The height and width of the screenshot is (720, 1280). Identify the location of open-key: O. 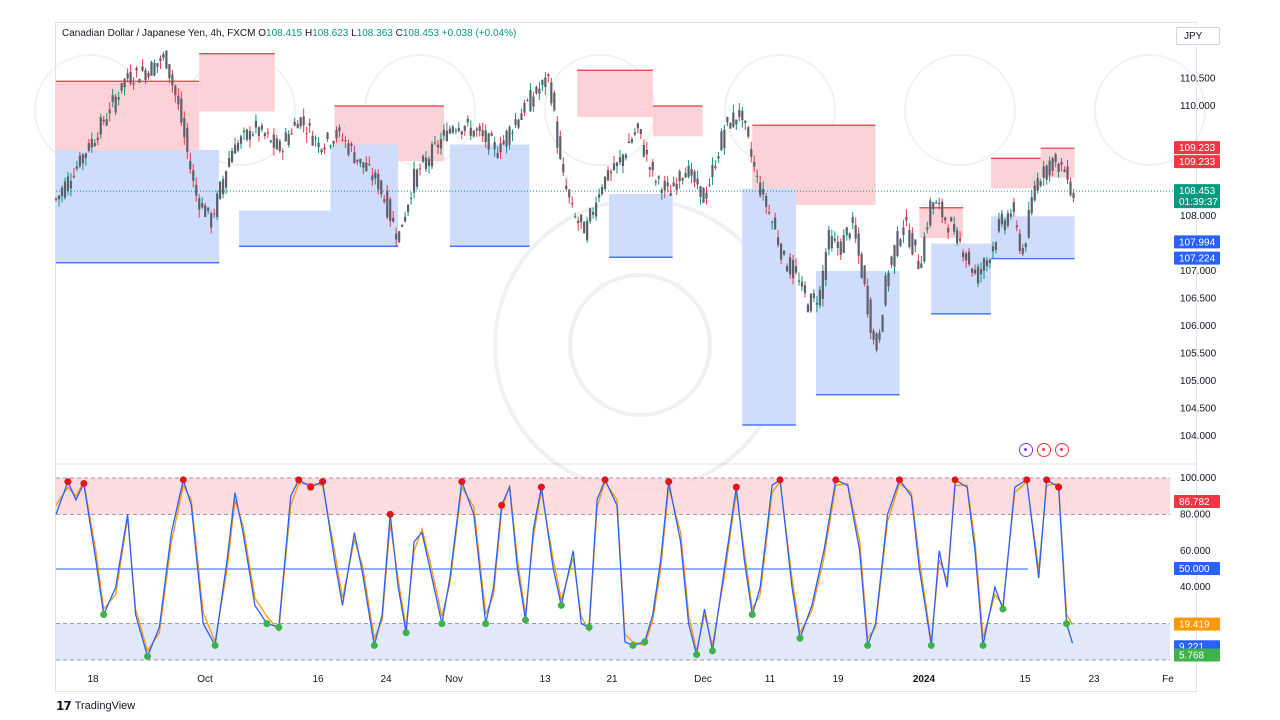
(262, 33).